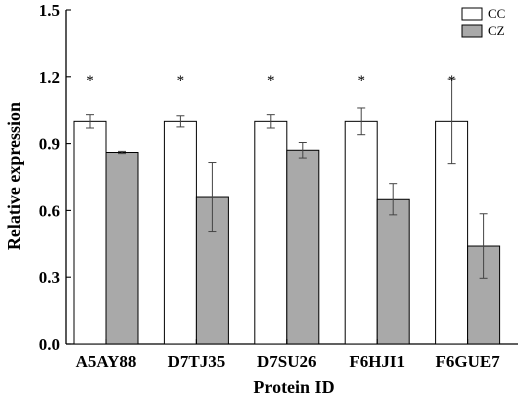  What do you see at coordinates (377, 361) in the screenshot?
I see `x-tick-label: F6HJI1` at bounding box center [377, 361].